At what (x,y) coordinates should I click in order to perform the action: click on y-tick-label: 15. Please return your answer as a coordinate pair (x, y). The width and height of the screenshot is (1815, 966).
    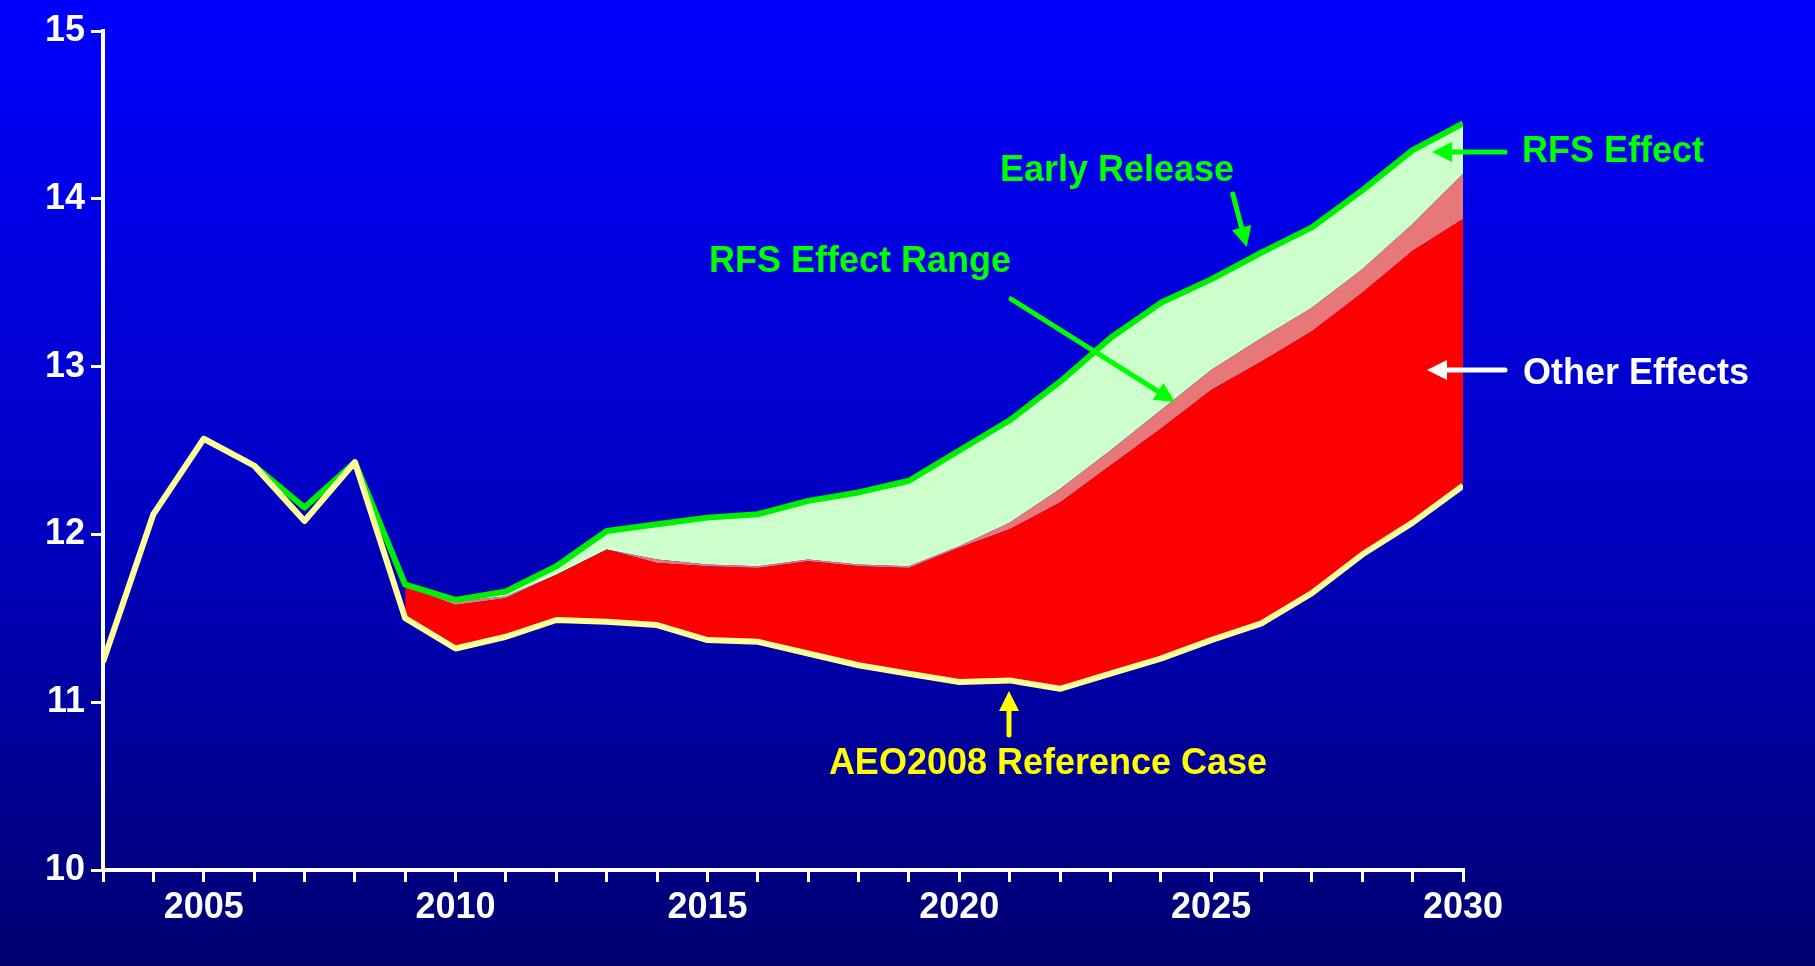
    Looking at the image, I should click on (64, 28).